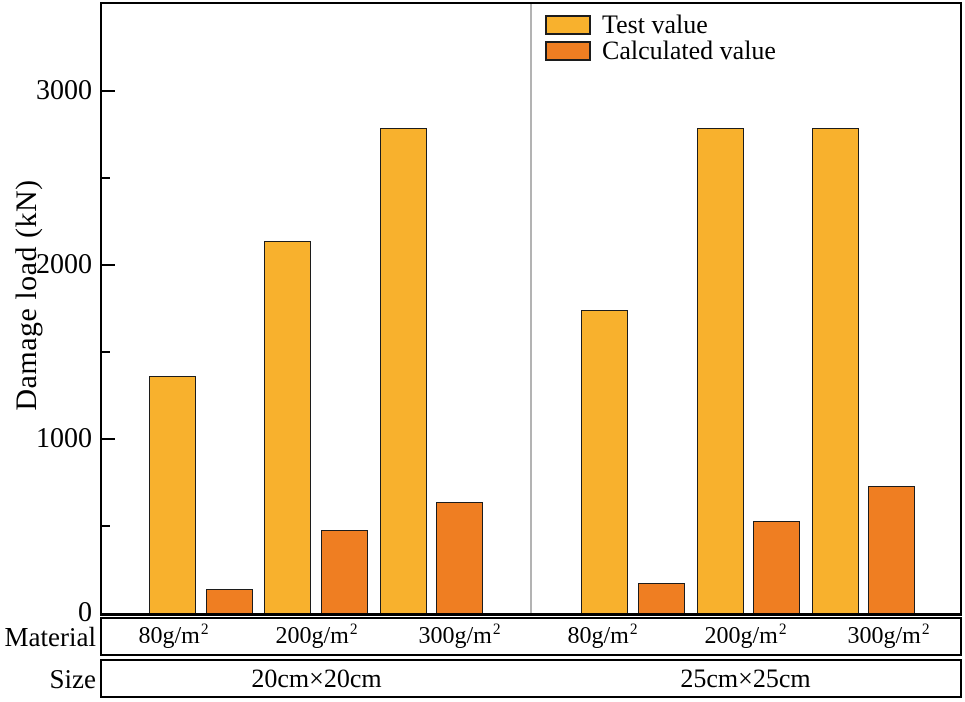 The width and height of the screenshot is (965, 702). I want to click on legend-label: Test value, so click(655, 24).